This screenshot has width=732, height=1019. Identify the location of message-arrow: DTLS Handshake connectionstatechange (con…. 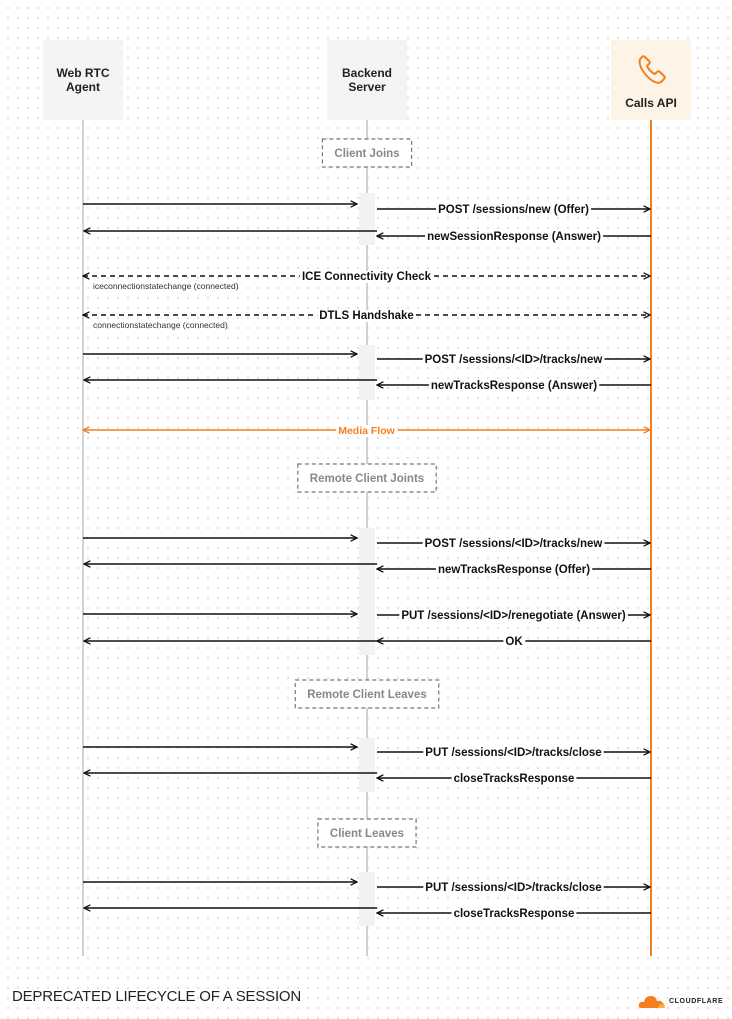
(366, 320).